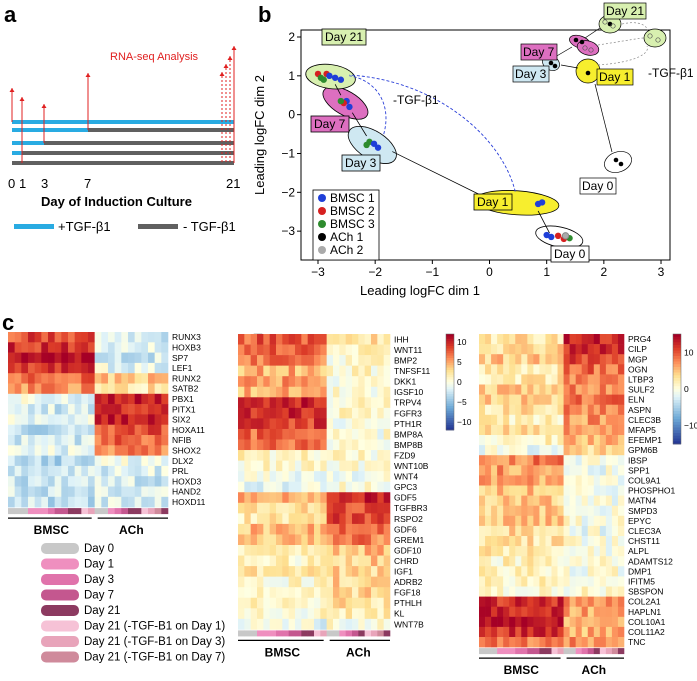 The width and height of the screenshot is (697, 681). What do you see at coordinates (347, 237) in the screenshot?
I see `legend-label: ACh 1` at bounding box center [347, 237].